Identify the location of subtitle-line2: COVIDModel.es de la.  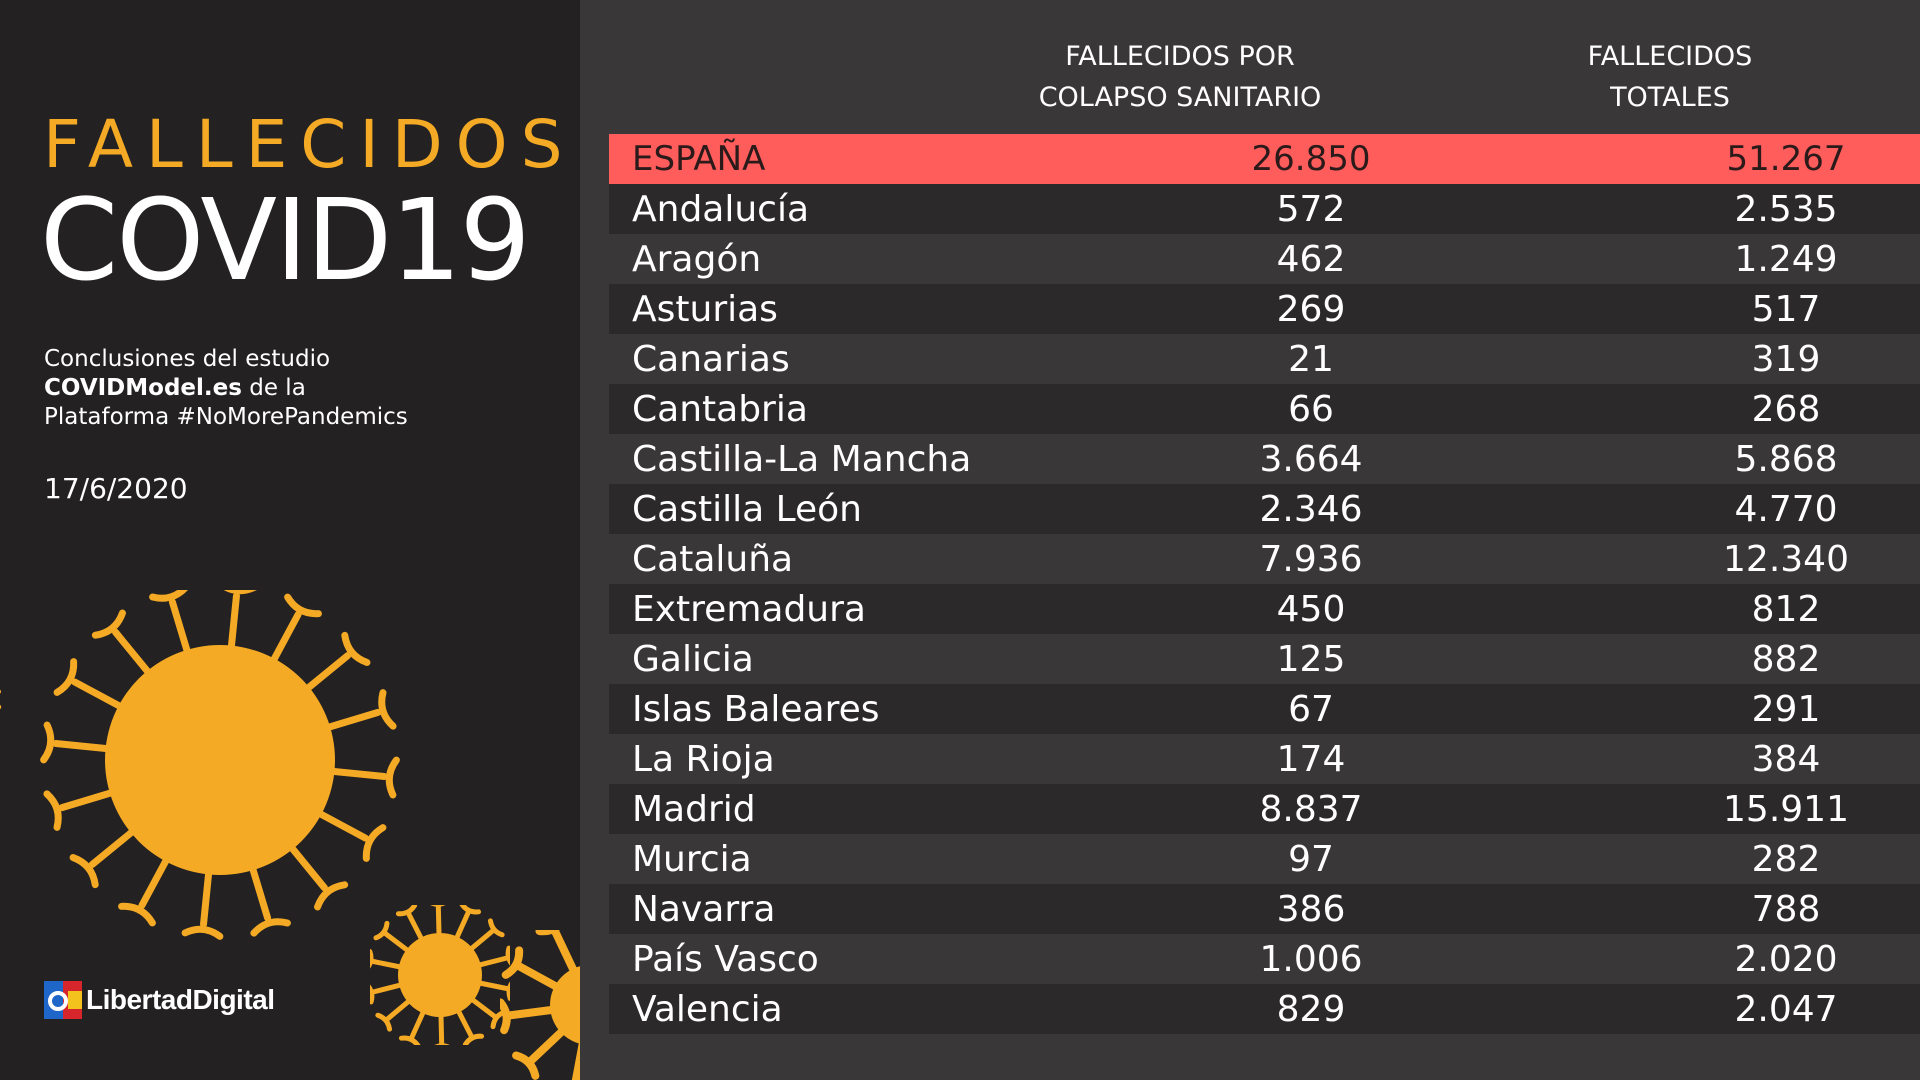
(226, 388).